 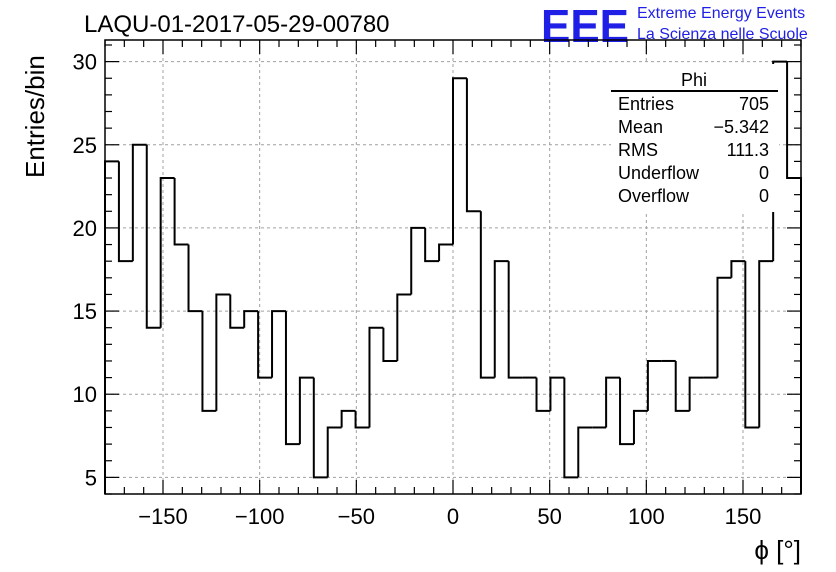 I want to click on stats-row-value: 705, so click(x=754, y=104).